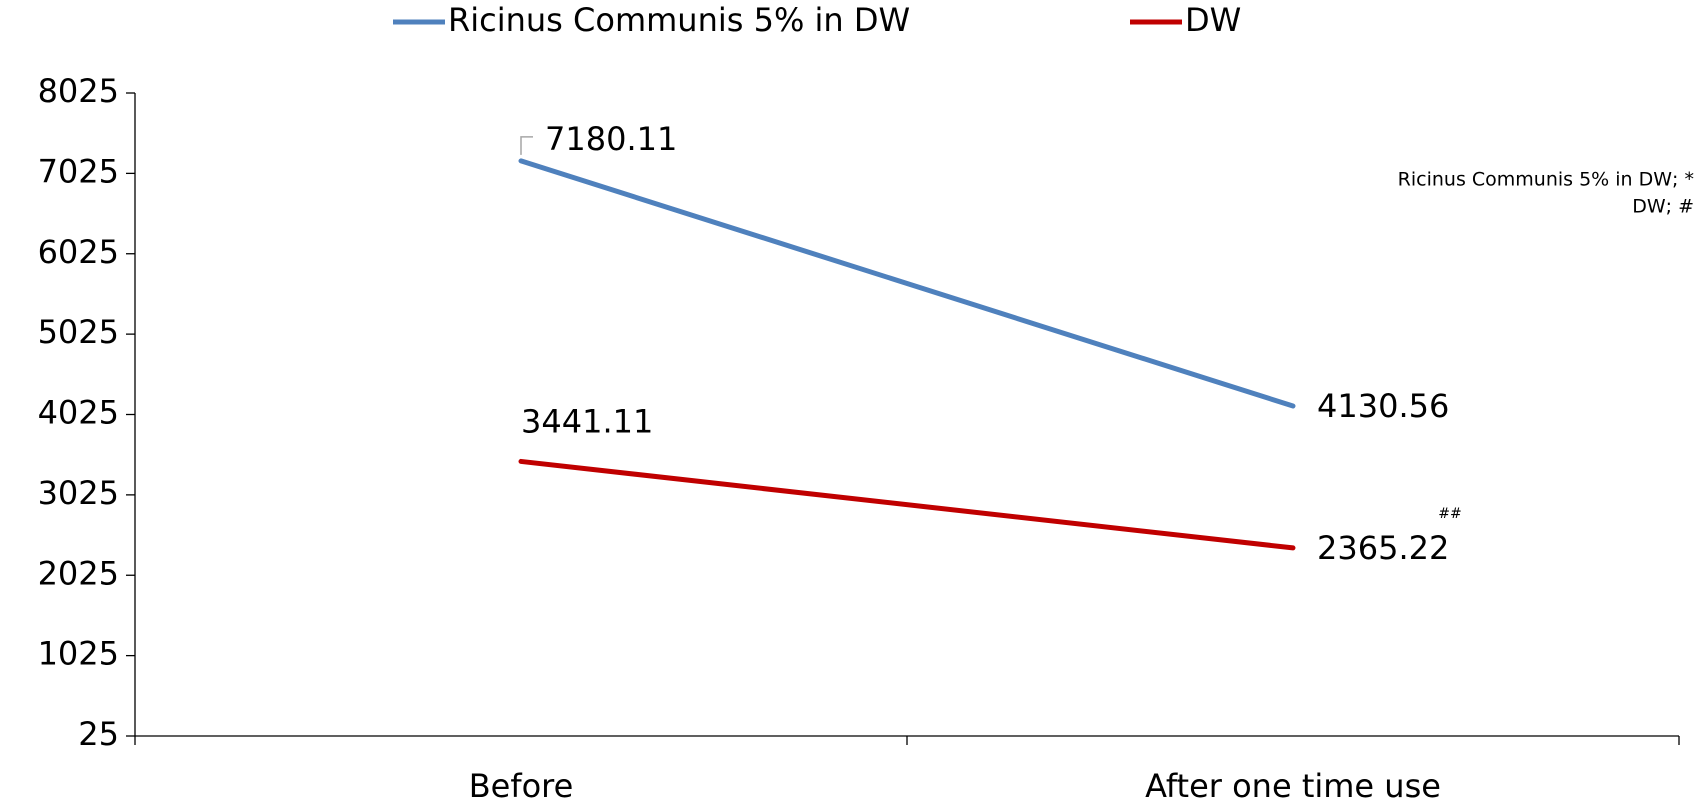 Image resolution: width=1698 pixels, height=810 pixels. I want to click on data-label: 3441.11, so click(587, 421).